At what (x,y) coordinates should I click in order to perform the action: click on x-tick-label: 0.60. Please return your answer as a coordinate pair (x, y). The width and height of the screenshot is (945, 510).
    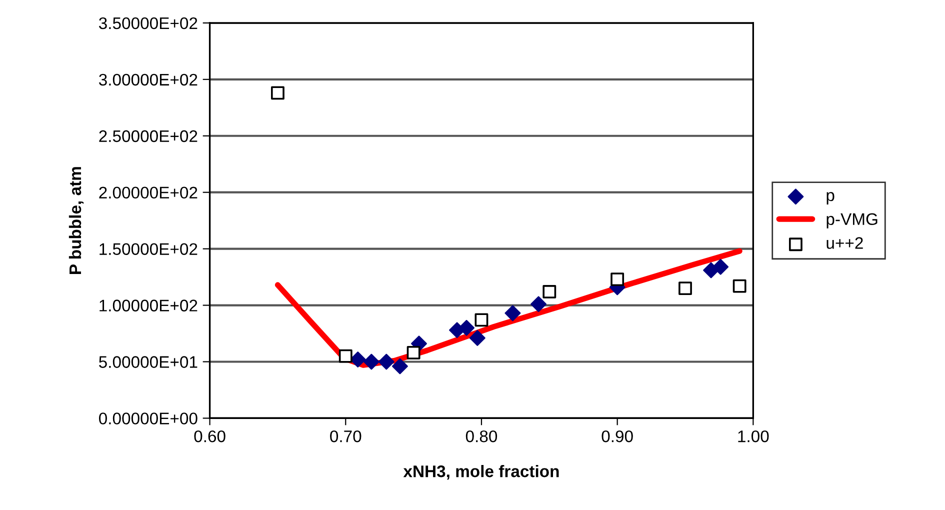
    Looking at the image, I should click on (210, 436).